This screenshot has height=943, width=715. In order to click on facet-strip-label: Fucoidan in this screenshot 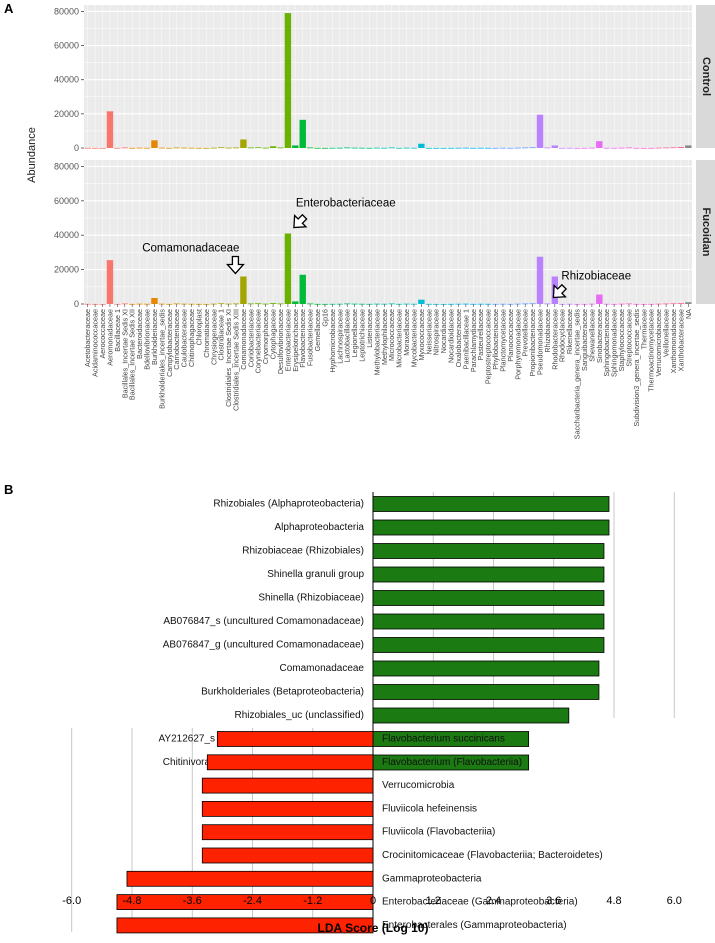, I will do `click(706, 232)`.